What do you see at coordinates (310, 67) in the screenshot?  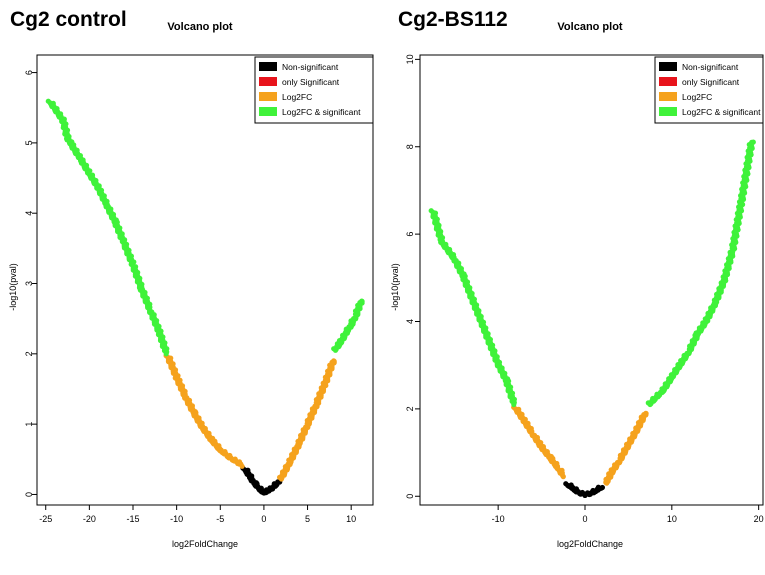 I see `left-legend-label: Non-significant` at bounding box center [310, 67].